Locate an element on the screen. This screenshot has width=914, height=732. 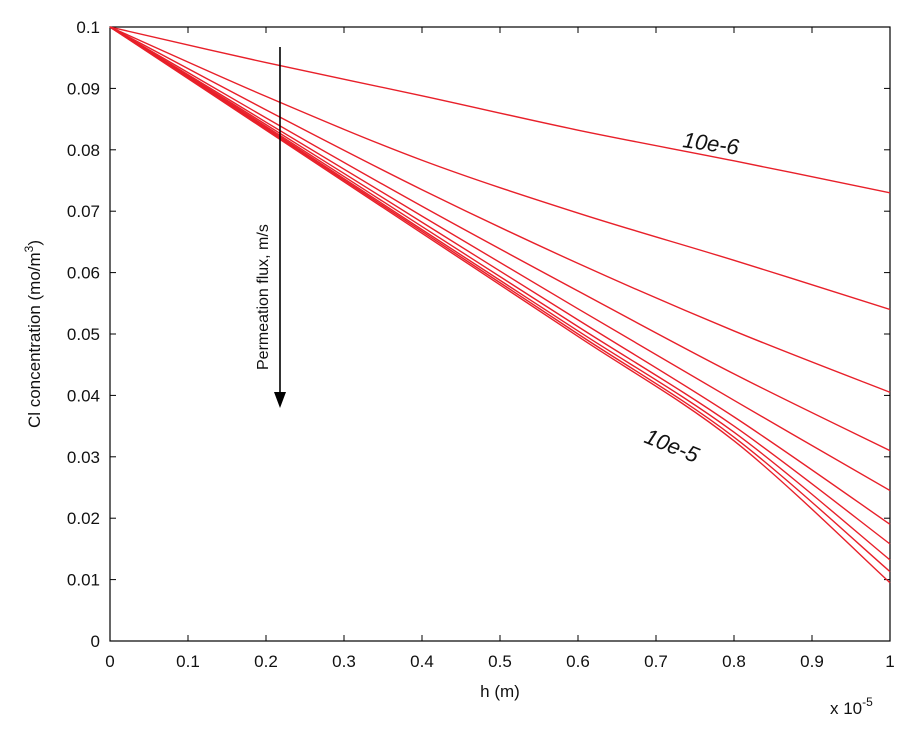
y-axis-title-main: Cl concentration (mo/m is located at coordinates (34, 340).